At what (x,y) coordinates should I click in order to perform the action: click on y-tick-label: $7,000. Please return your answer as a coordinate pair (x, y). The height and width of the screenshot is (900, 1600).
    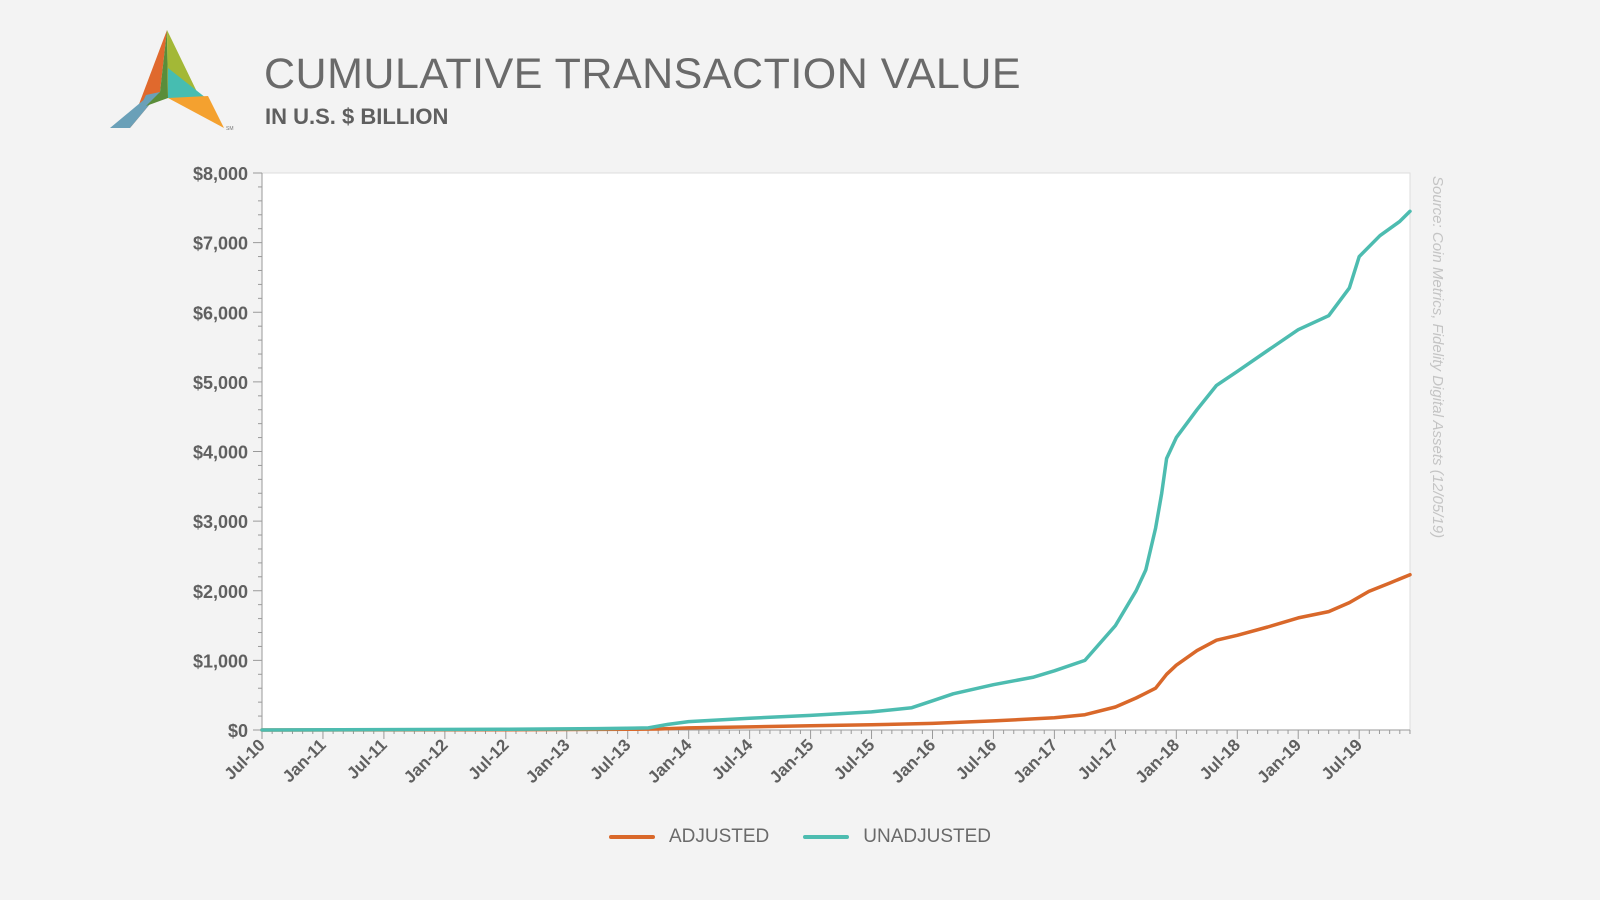
    Looking at the image, I should click on (220, 244).